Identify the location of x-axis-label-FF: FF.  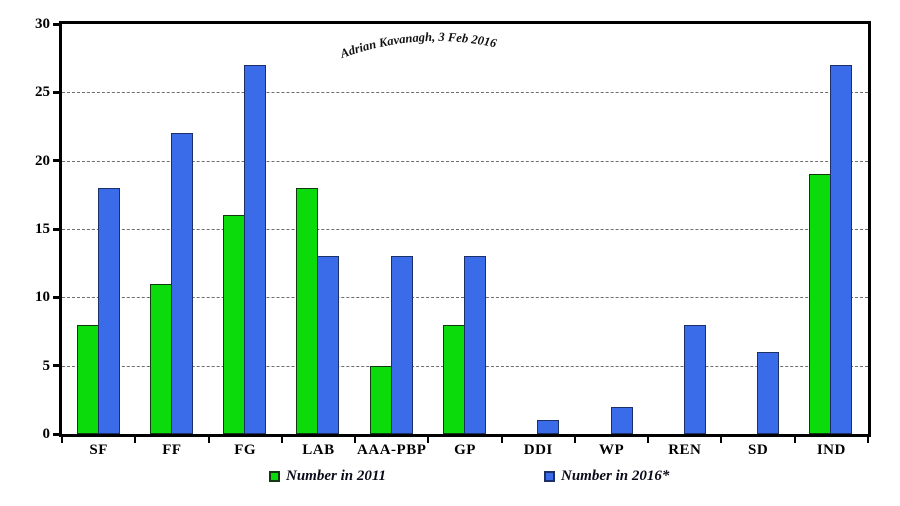
(172, 450).